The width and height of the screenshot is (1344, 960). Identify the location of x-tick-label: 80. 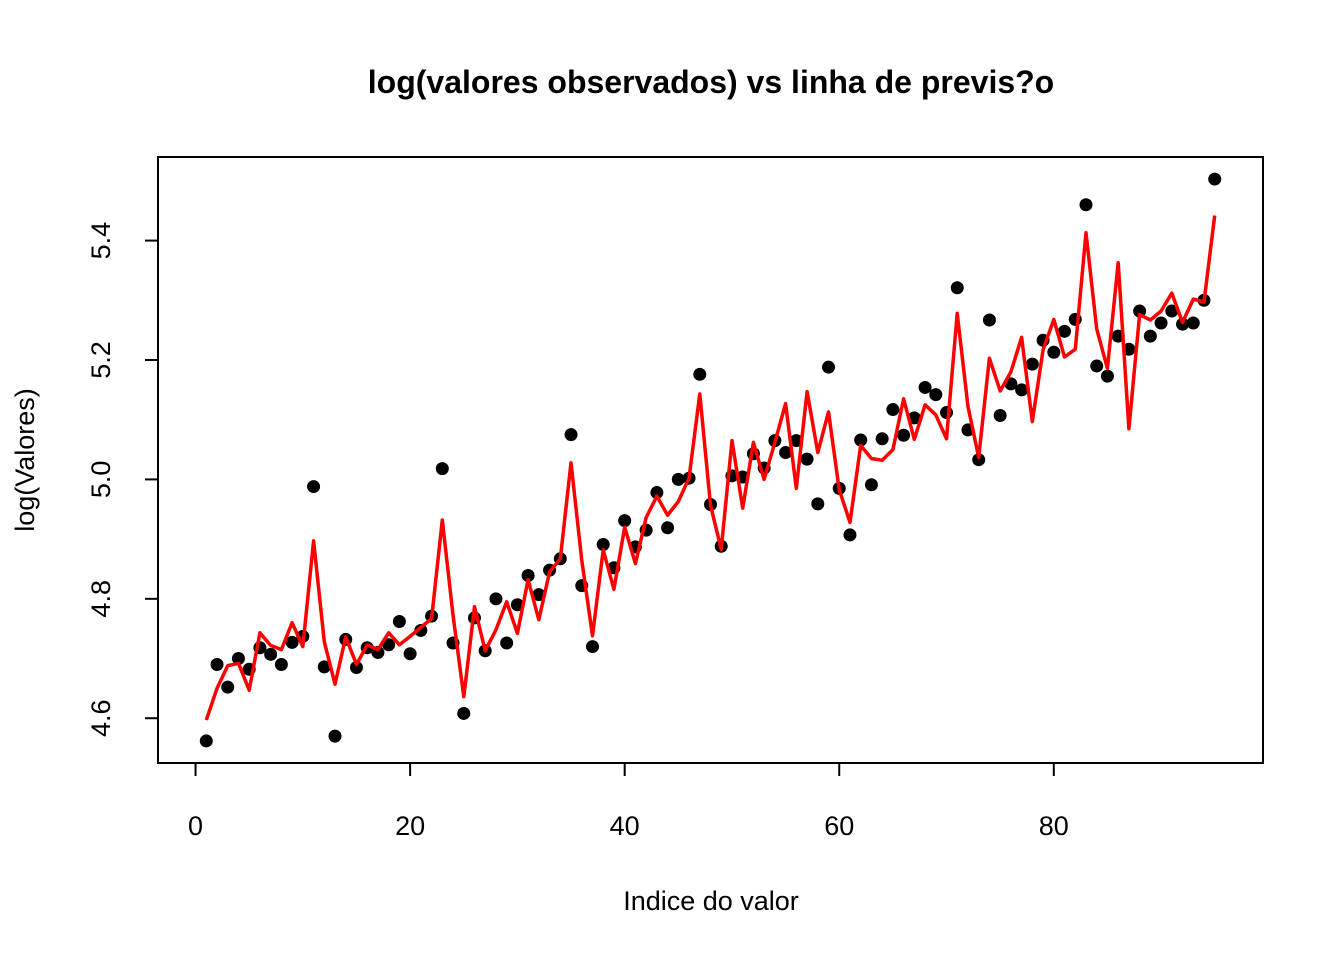
(1054, 826).